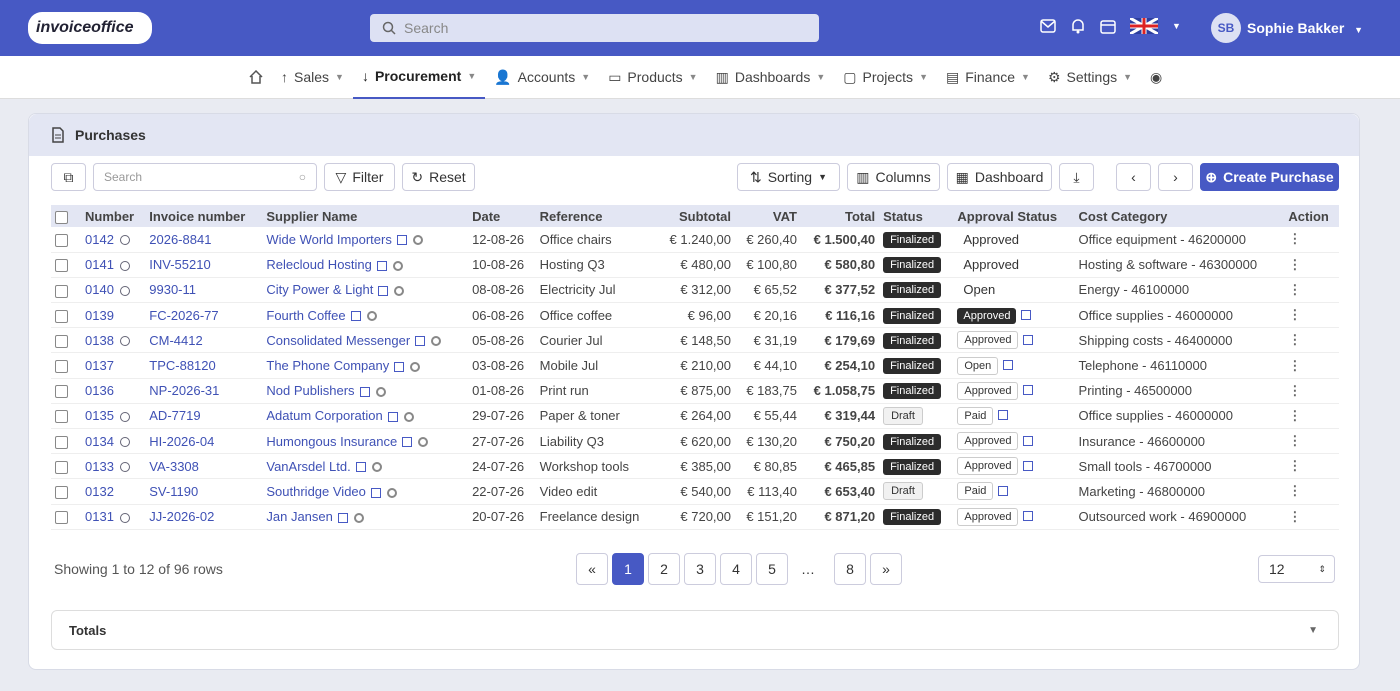 Image resolution: width=1400 pixels, height=691 pixels. Describe the element at coordinates (1156, 77) in the screenshot. I see `nav-view: ◉` at that location.